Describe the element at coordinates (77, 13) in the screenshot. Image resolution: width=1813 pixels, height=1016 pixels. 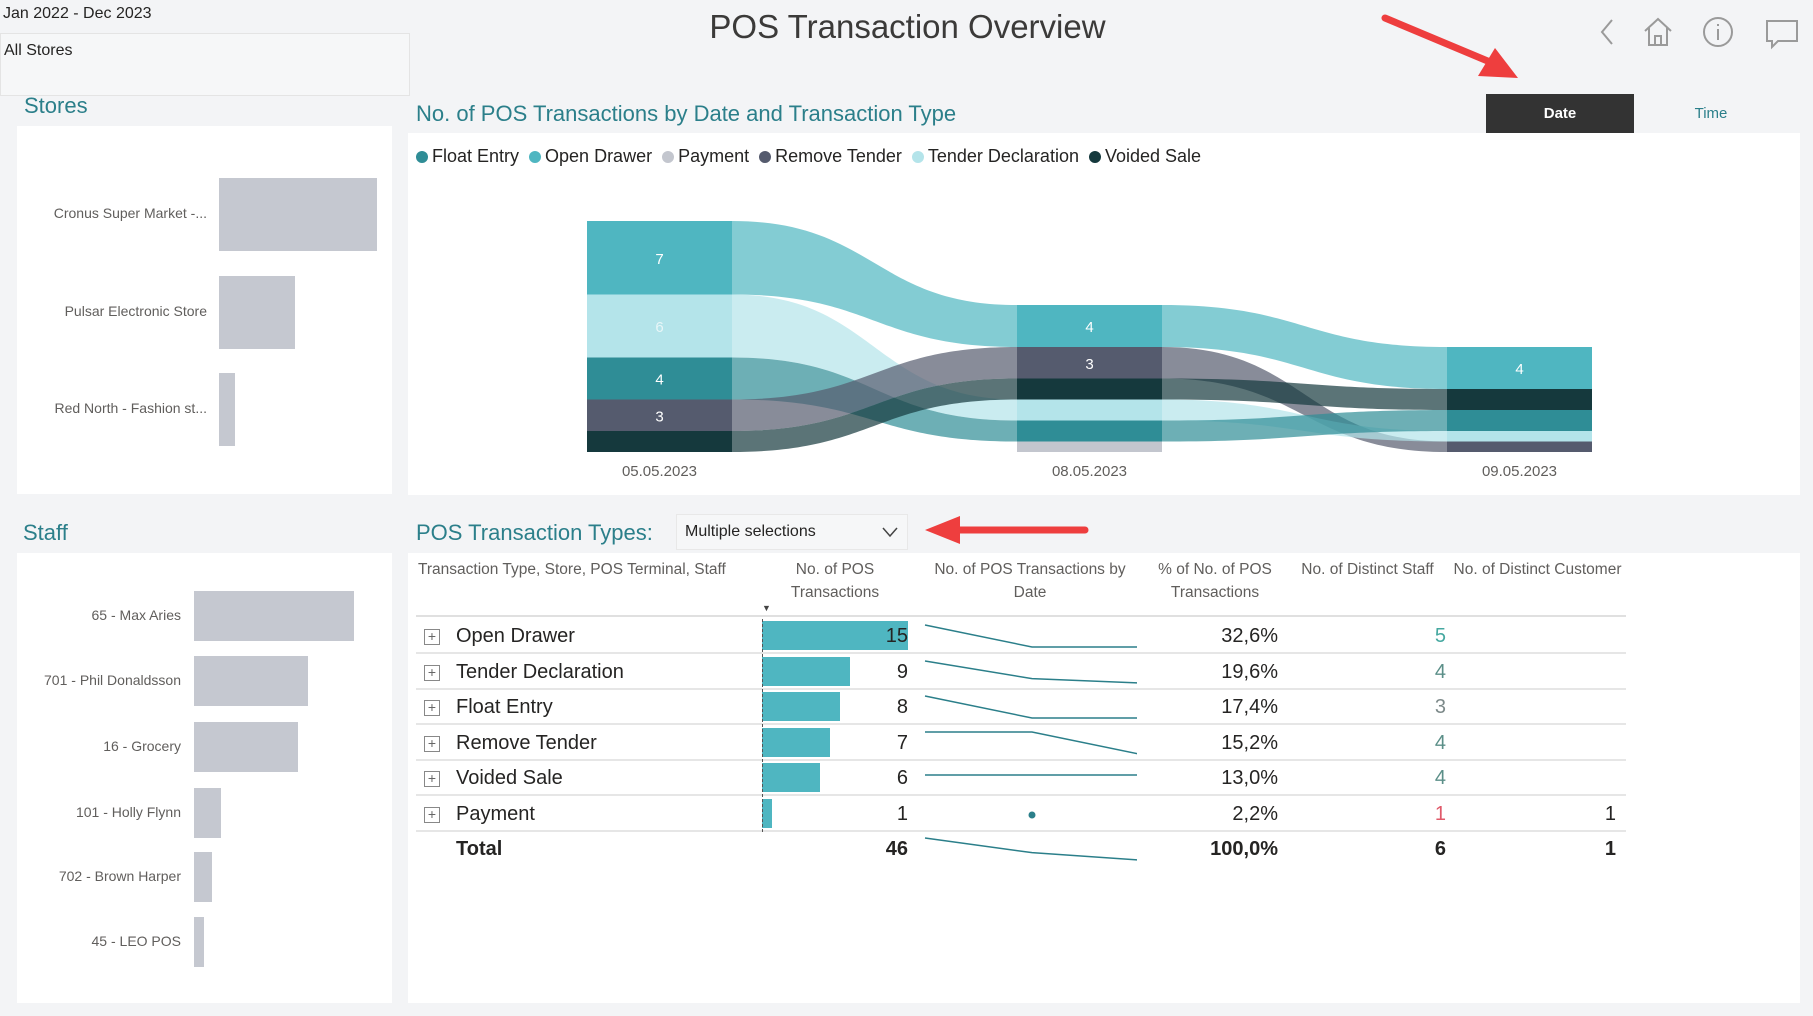
I see `date-range-filter: Jan 2022 - Dec 2023` at that location.